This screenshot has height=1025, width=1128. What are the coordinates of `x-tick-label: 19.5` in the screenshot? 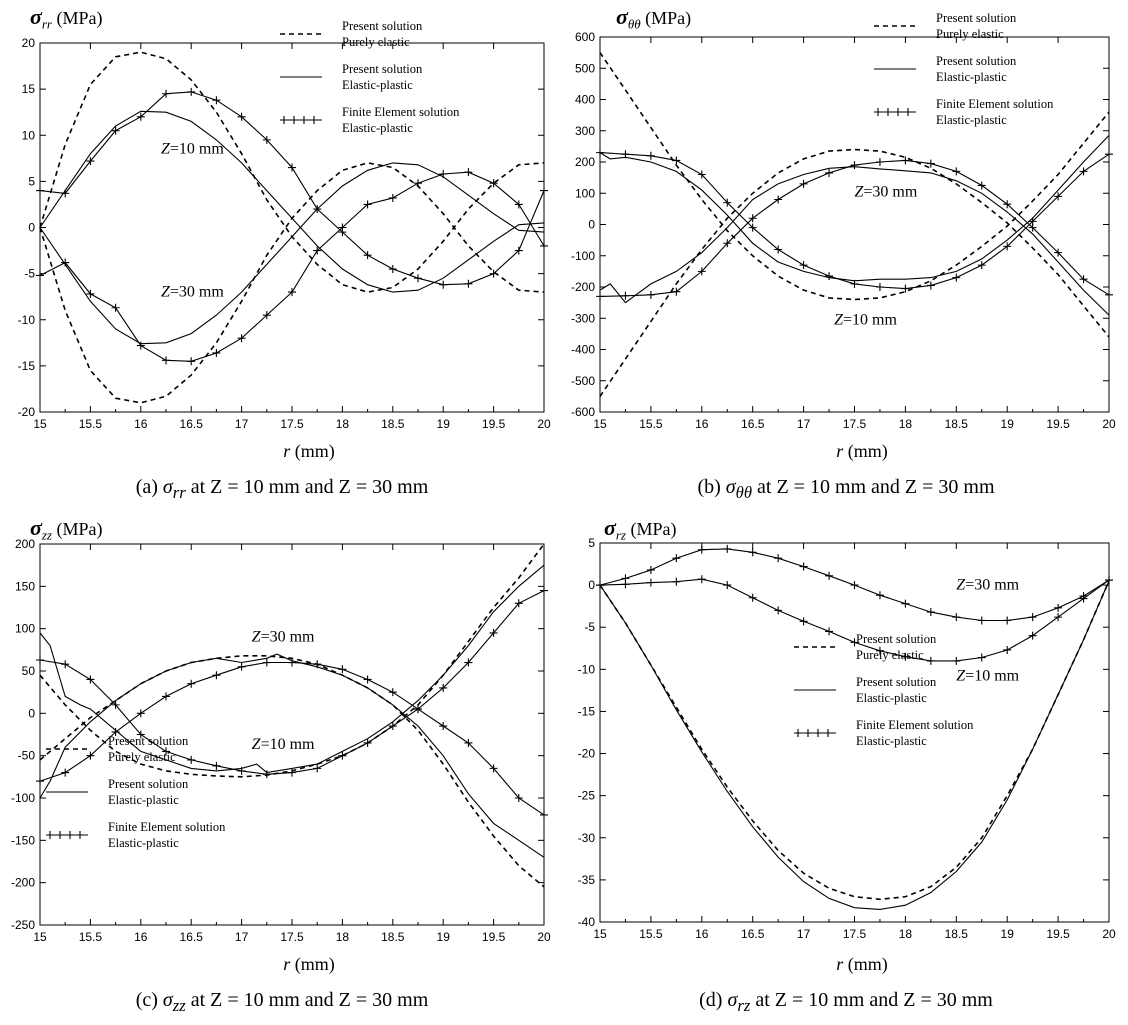 It's located at (494, 937).